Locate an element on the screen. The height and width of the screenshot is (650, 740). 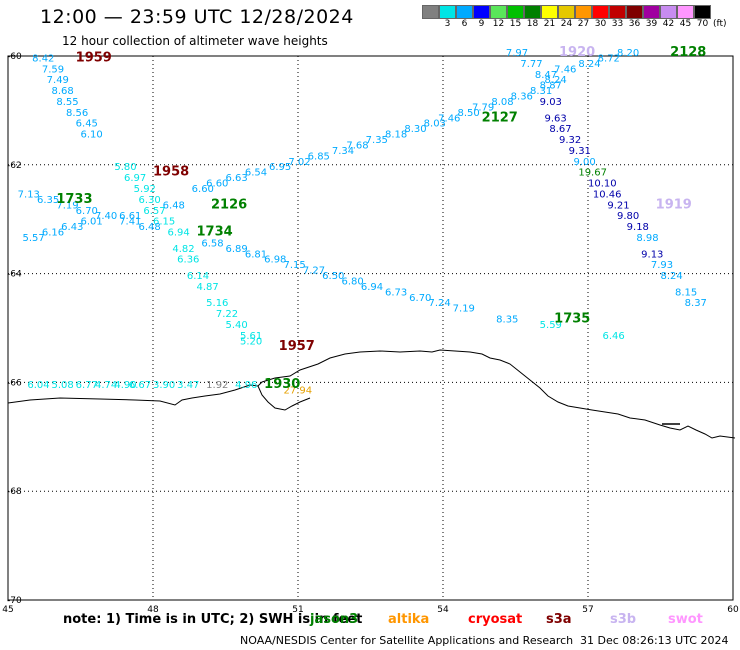
wave-height-value: 6.01 is located at coordinates (92, 222).